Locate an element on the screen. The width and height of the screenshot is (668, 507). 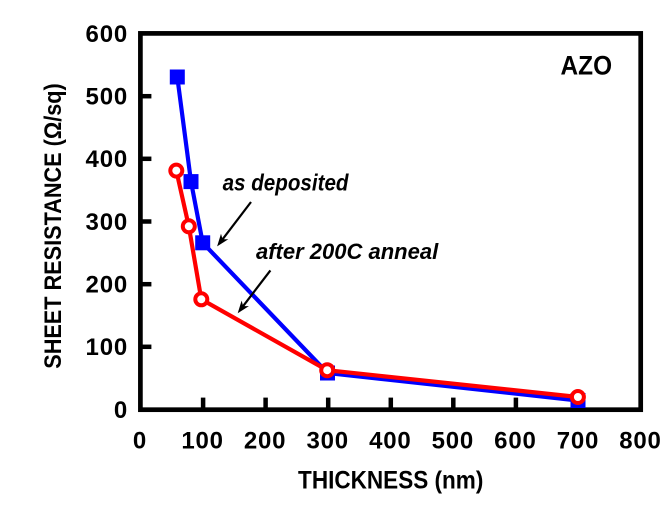
svg-text: as deposited is located at coordinates (286, 183).